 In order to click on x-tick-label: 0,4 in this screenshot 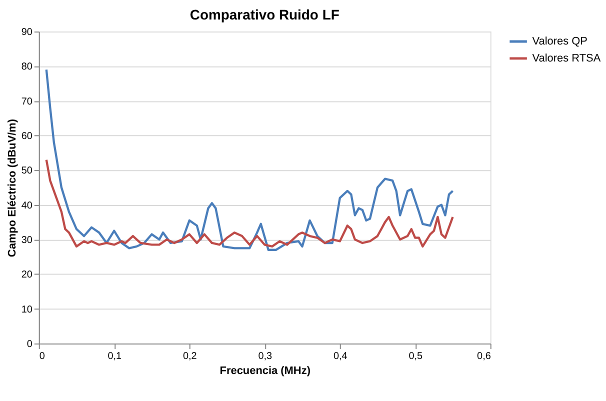, I will do `click(340, 356)`.